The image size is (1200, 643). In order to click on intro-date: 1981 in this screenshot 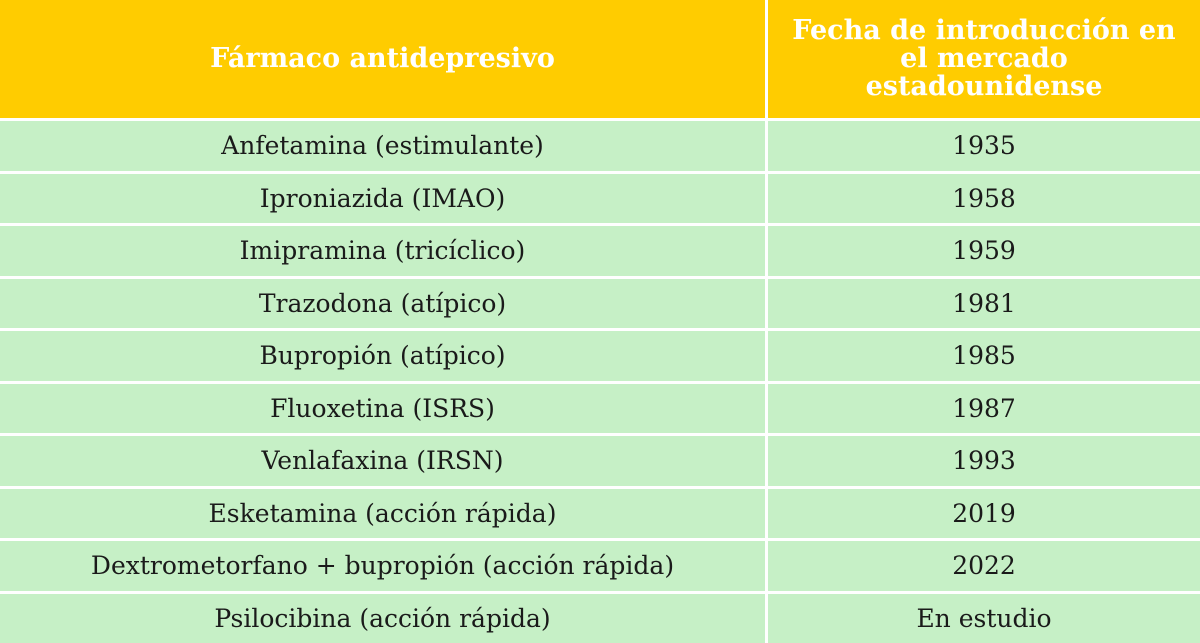, I will do `click(984, 303)`.